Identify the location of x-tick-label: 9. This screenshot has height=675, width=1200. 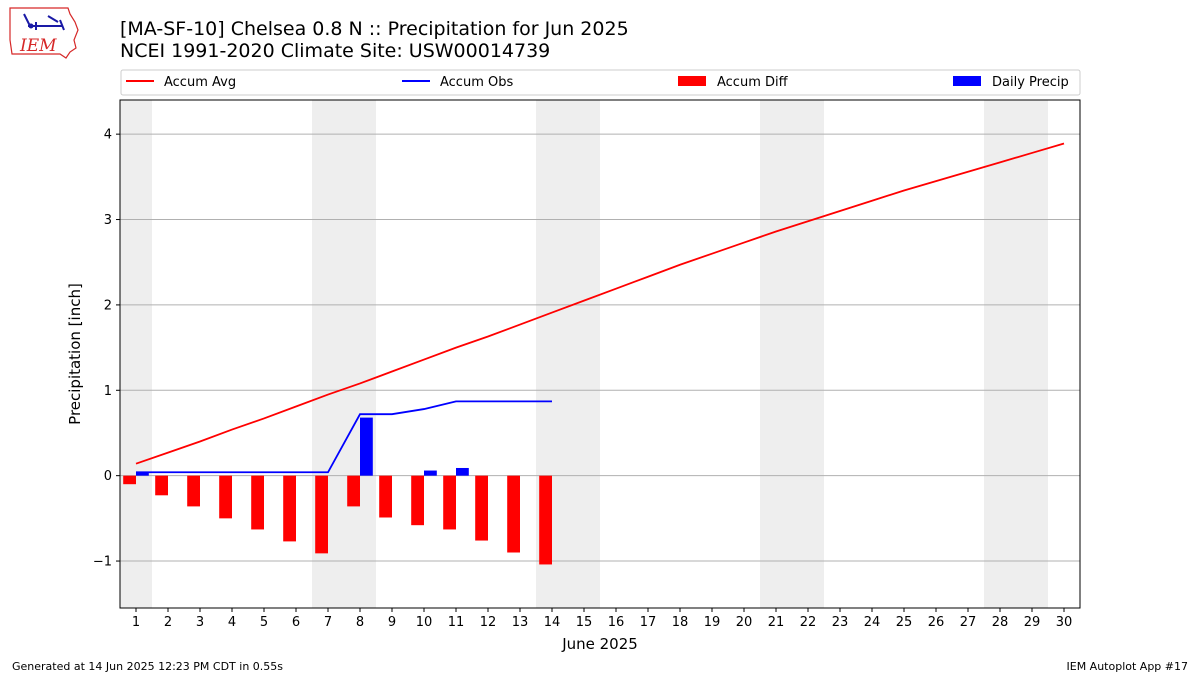
(392, 622).